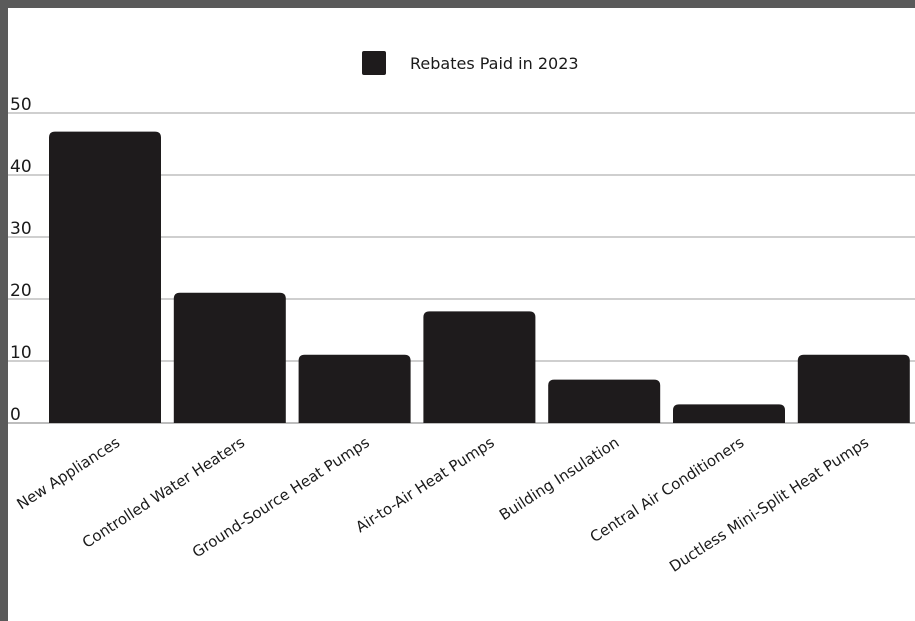 Image resolution: width=915 pixels, height=621 pixels. I want to click on x-tick-label-ductless-mini-split-heat-pumps: Ductless Mini-Split Heat Pumps, so click(769, 504).